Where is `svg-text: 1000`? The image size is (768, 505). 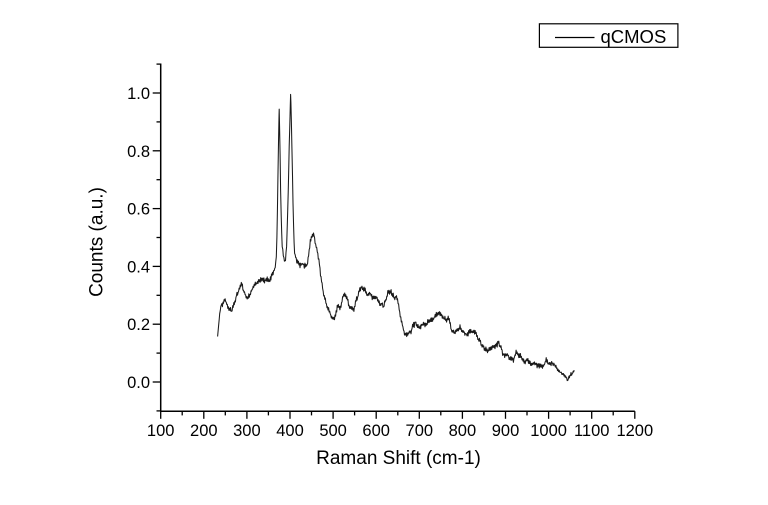
svg-text: 1000 is located at coordinates (548, 431).